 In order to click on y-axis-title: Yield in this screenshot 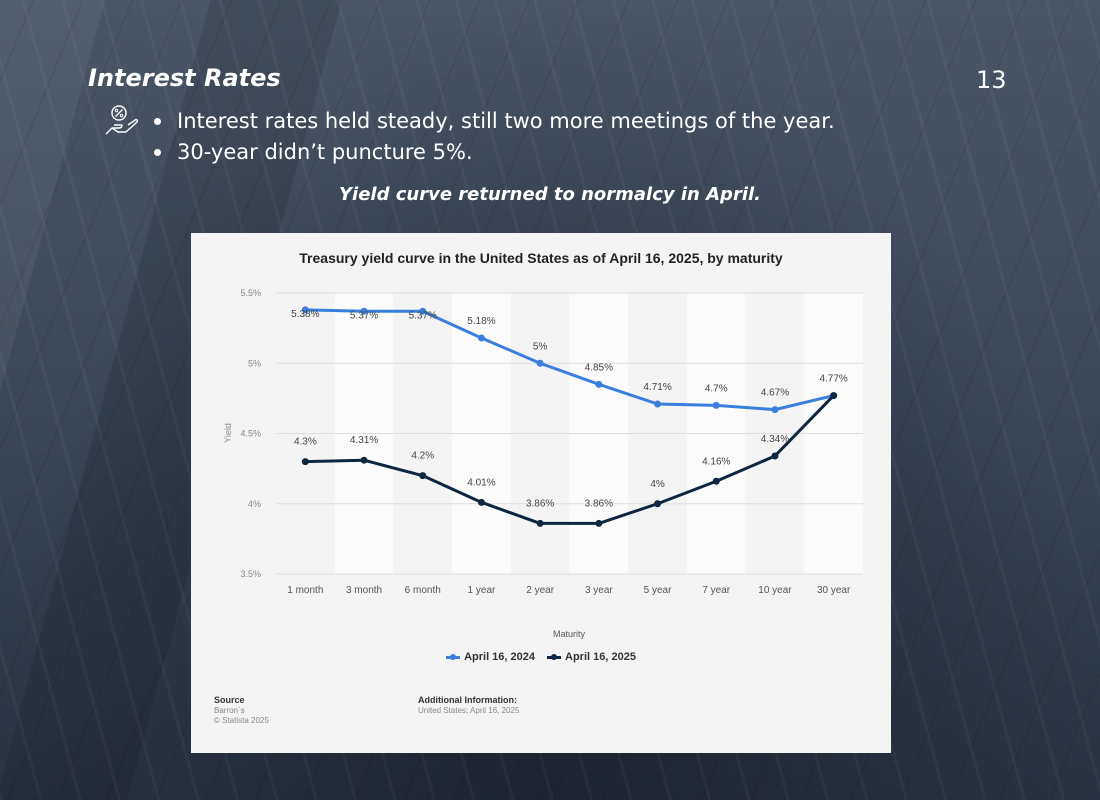, I will do `click(228, 433)`.